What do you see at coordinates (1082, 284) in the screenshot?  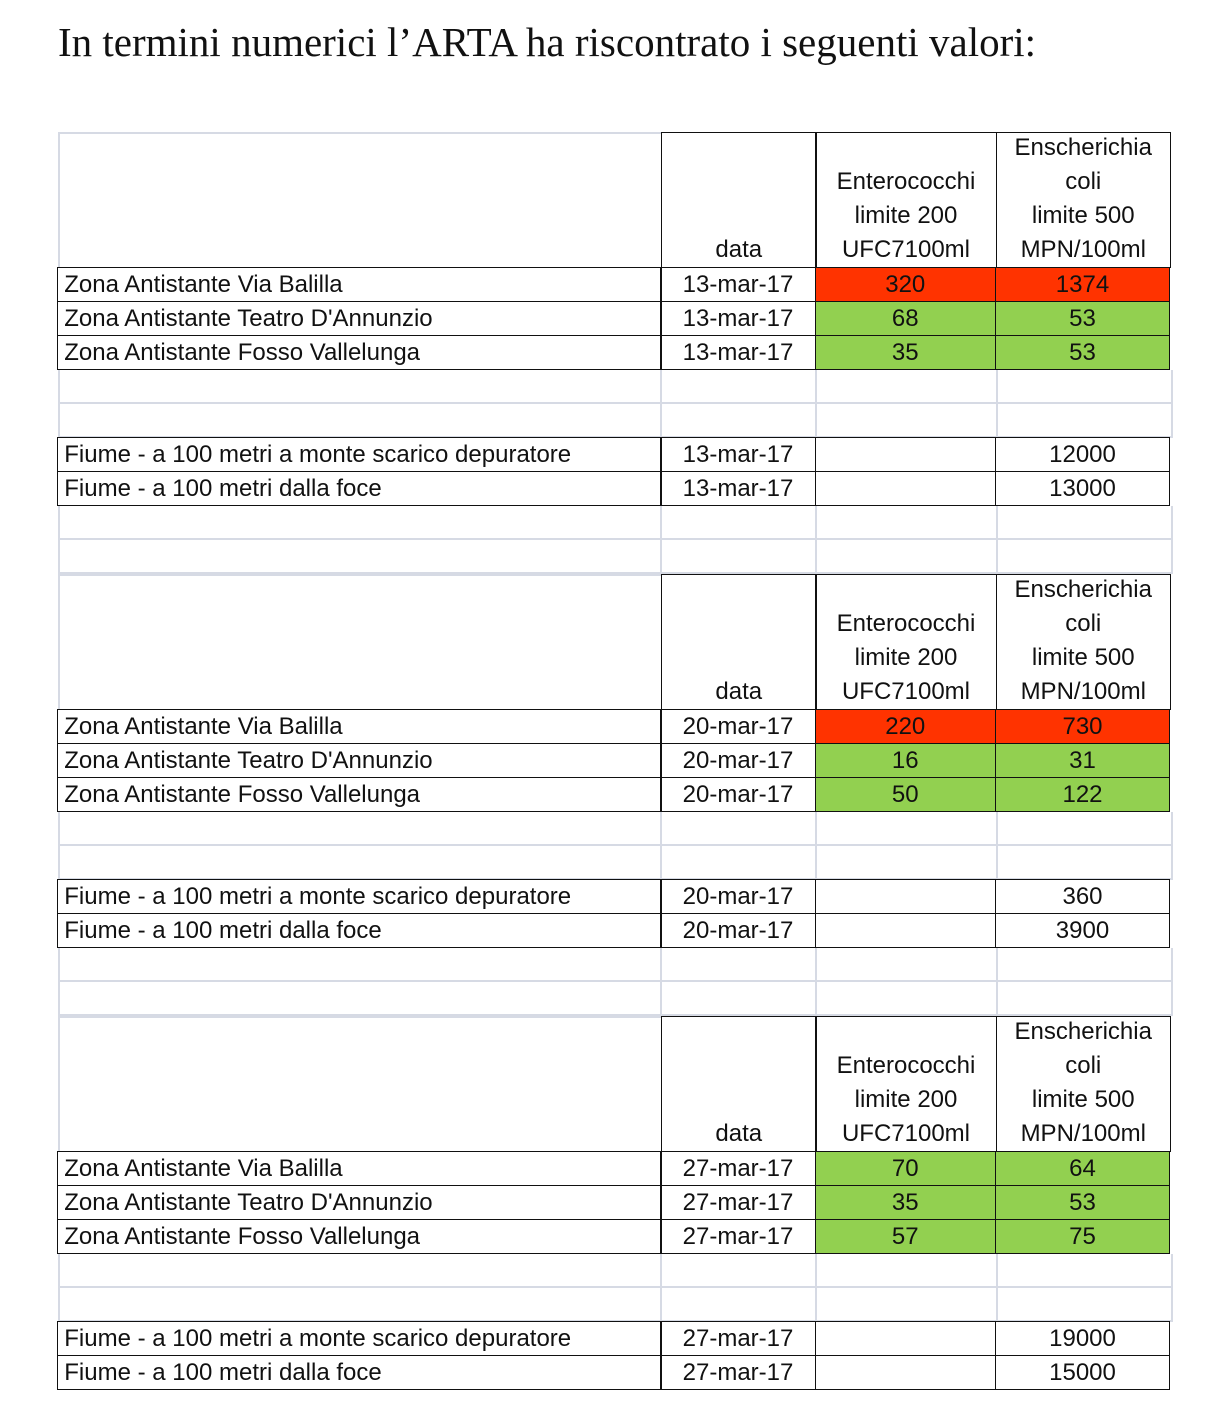 I see `ecoli-value: 1374` at bounding box center [1082, 284].